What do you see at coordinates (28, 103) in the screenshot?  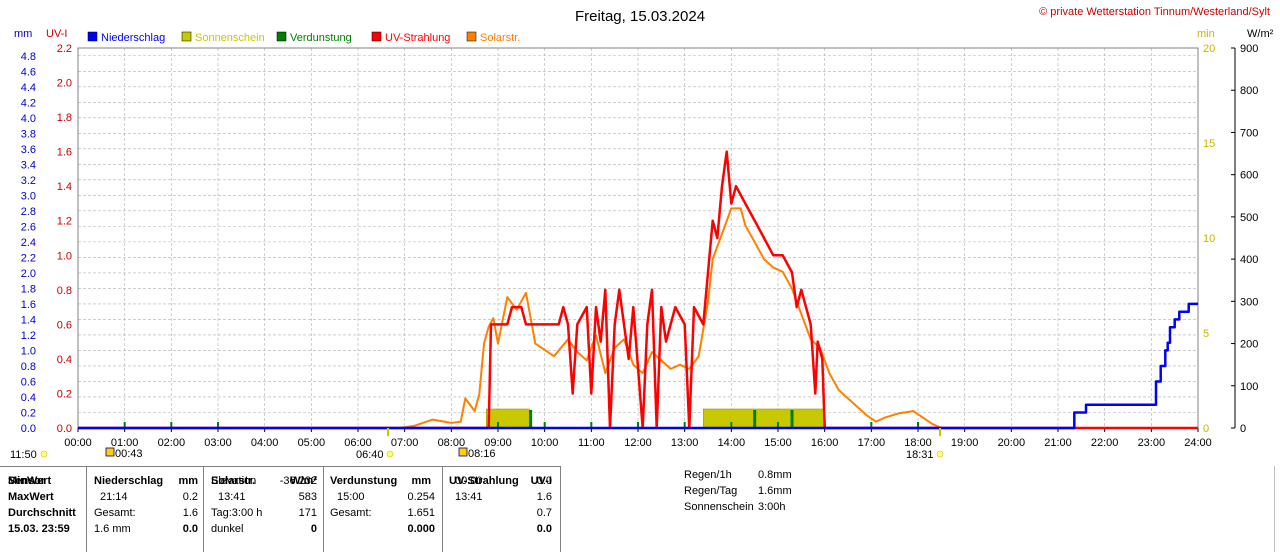 I see `mm-tick-label: 4.2` at bounding box center [28, 103].